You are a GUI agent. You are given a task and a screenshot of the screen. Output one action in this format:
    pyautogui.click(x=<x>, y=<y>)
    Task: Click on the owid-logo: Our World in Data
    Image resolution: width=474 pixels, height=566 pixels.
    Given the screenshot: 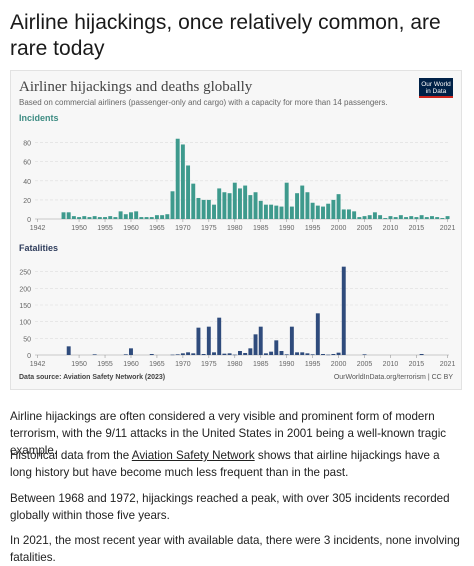 What is the action you would take?
    pyautogui.click(x=436, y=88)
    